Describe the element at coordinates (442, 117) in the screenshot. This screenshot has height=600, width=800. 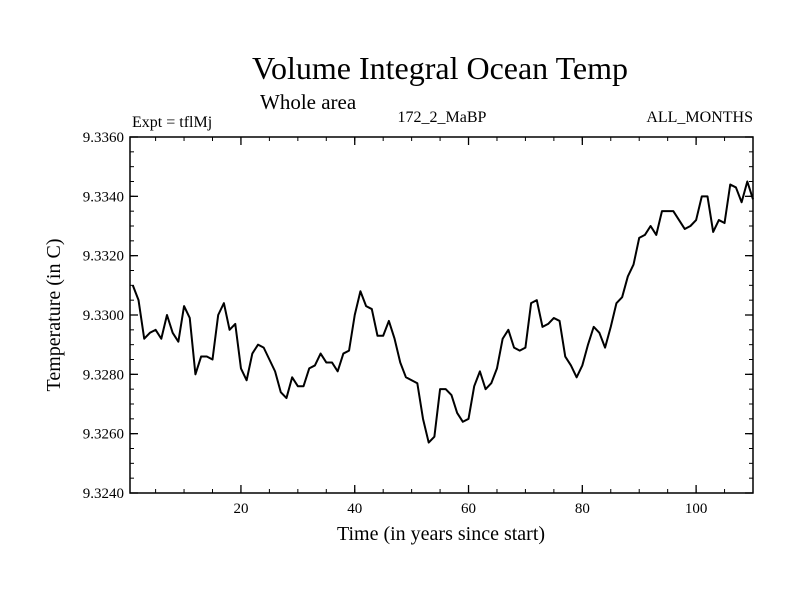
I see `run-label: 172_2_MaBP` at that location.